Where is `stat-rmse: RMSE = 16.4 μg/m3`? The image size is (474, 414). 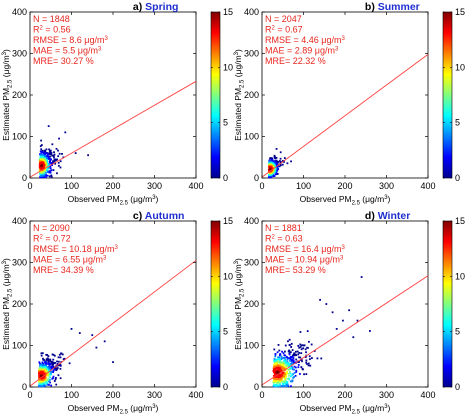 stat-rmse: RMSE = 16.4 μg/m3 is located at coordinates (305, 249).